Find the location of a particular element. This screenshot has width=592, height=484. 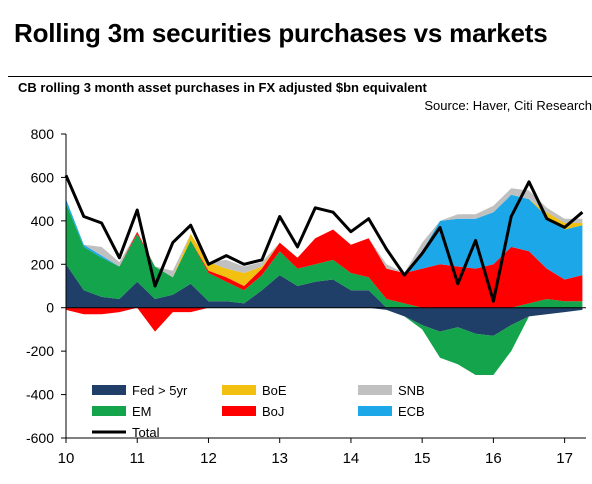

x-tick-label: 16 is located at coordinates (493, 458).